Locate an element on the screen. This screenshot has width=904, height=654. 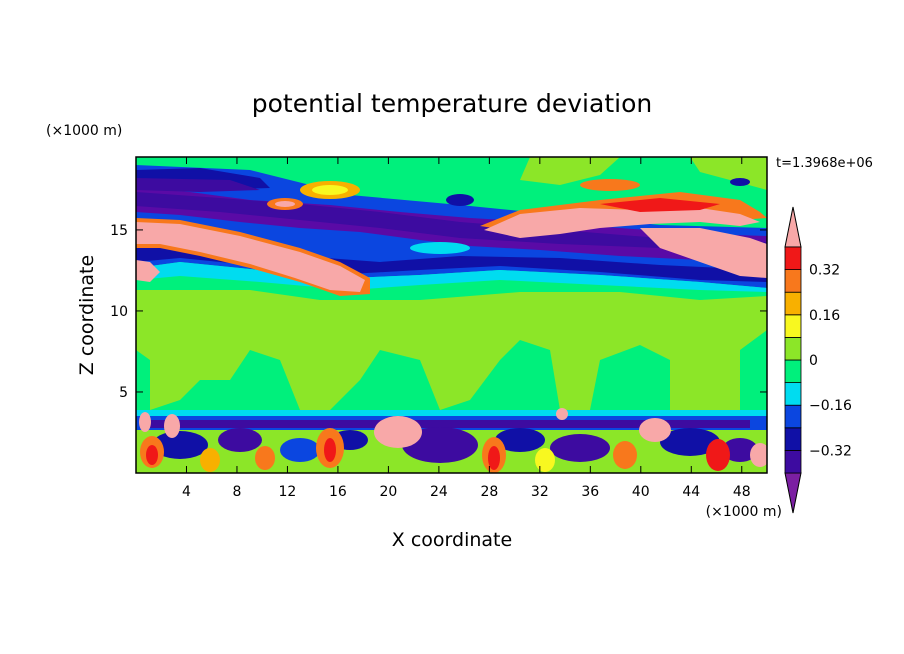
x-tick-label: 12 is located at coordinates (288, 492).